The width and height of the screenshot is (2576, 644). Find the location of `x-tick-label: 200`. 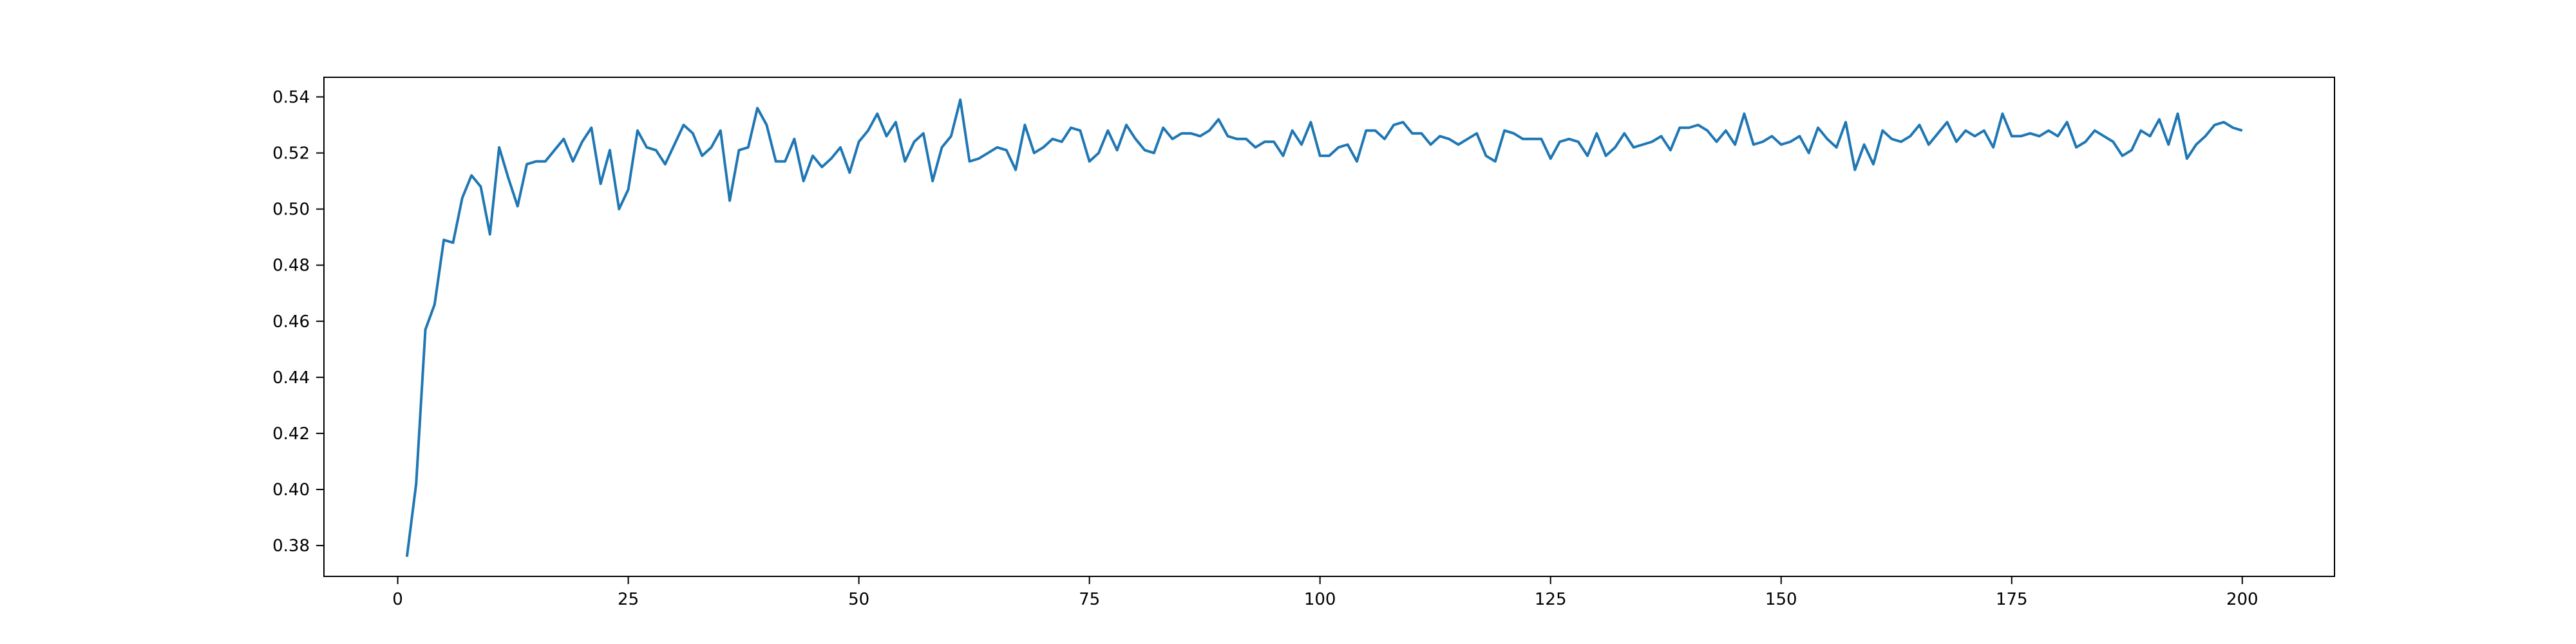

x-tick-label: 200 is located at coordinates (2242, 599).